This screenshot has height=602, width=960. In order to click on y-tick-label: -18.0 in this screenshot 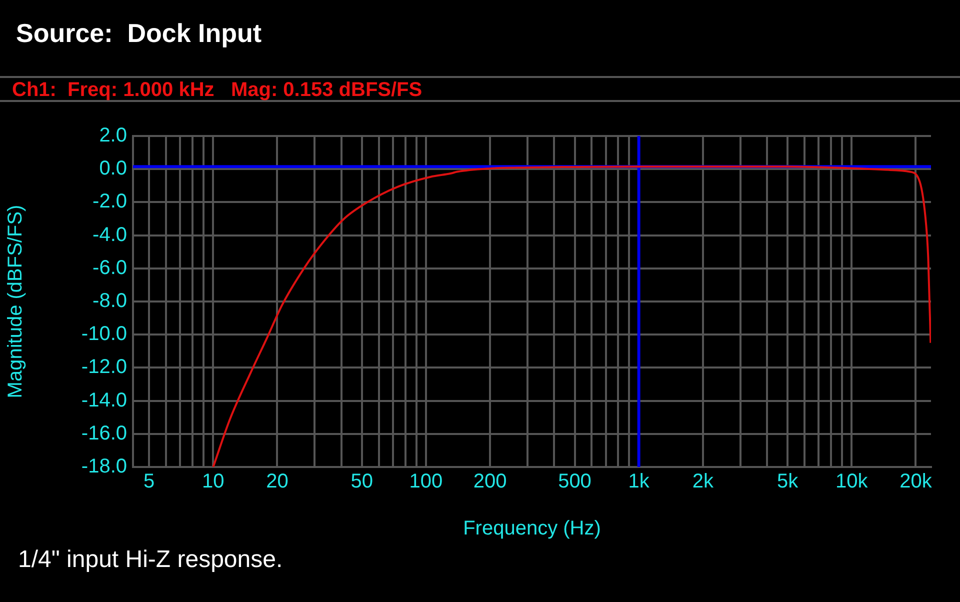, I will do `click(104, 467)`.